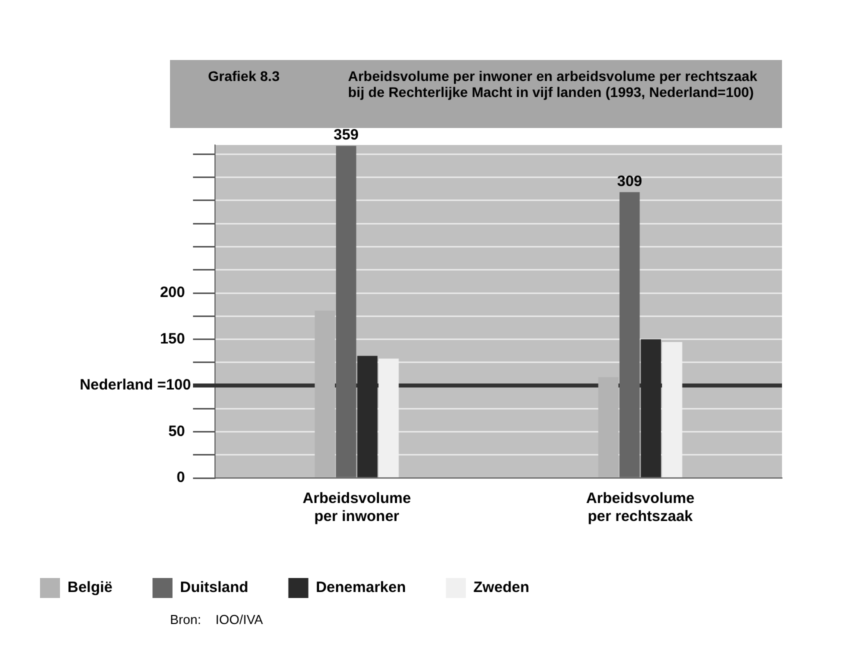 This screenshot has height=645, width=841. I want to click on chart-subtitle: Arbeidsvolume per inwoner en arbeidsvolume per rechtszaak bij de Rechterlijke Macht in vijf landen (1993, Nederland=100), so click(553, 85).